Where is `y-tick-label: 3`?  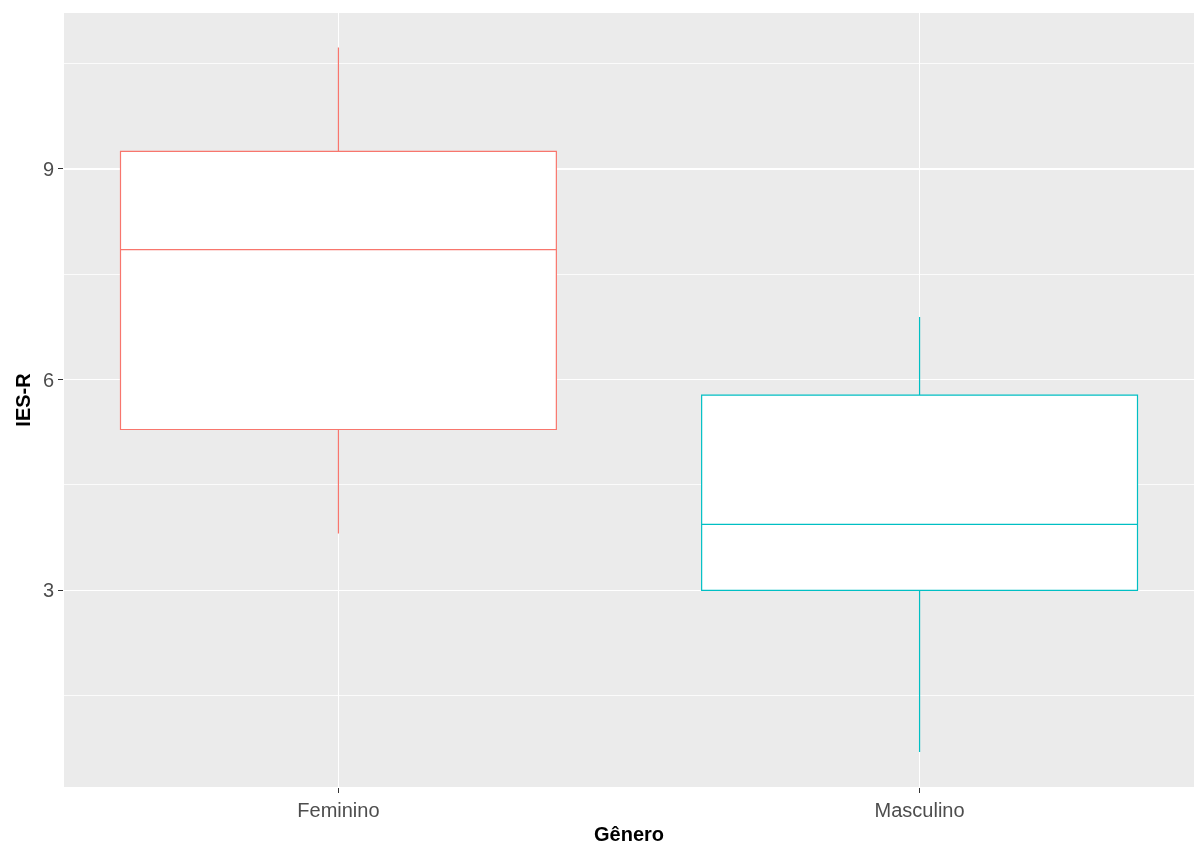
y-tick-label: 3 is located at coordinates (48, 590).